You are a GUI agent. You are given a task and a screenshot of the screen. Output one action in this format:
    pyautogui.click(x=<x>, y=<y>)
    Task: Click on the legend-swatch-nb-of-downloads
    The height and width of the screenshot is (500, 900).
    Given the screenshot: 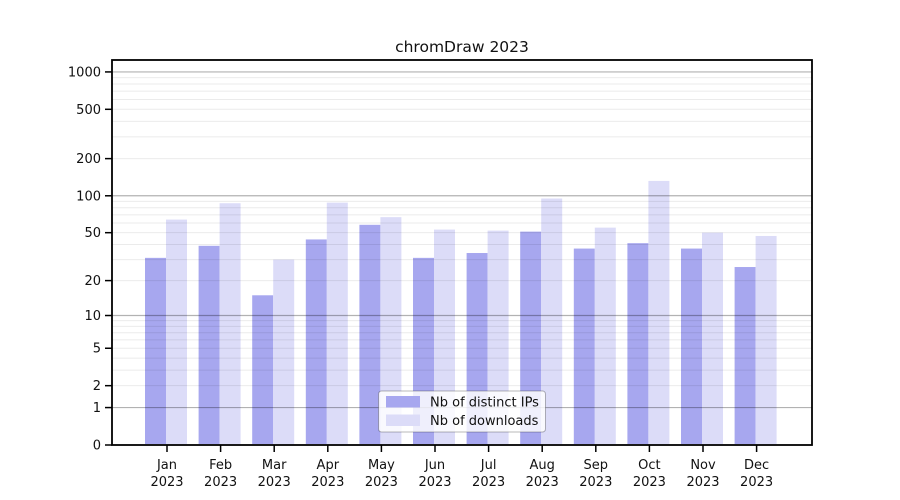 What is the action you would take?
    pyautogui.click(x=403, y=420)
    